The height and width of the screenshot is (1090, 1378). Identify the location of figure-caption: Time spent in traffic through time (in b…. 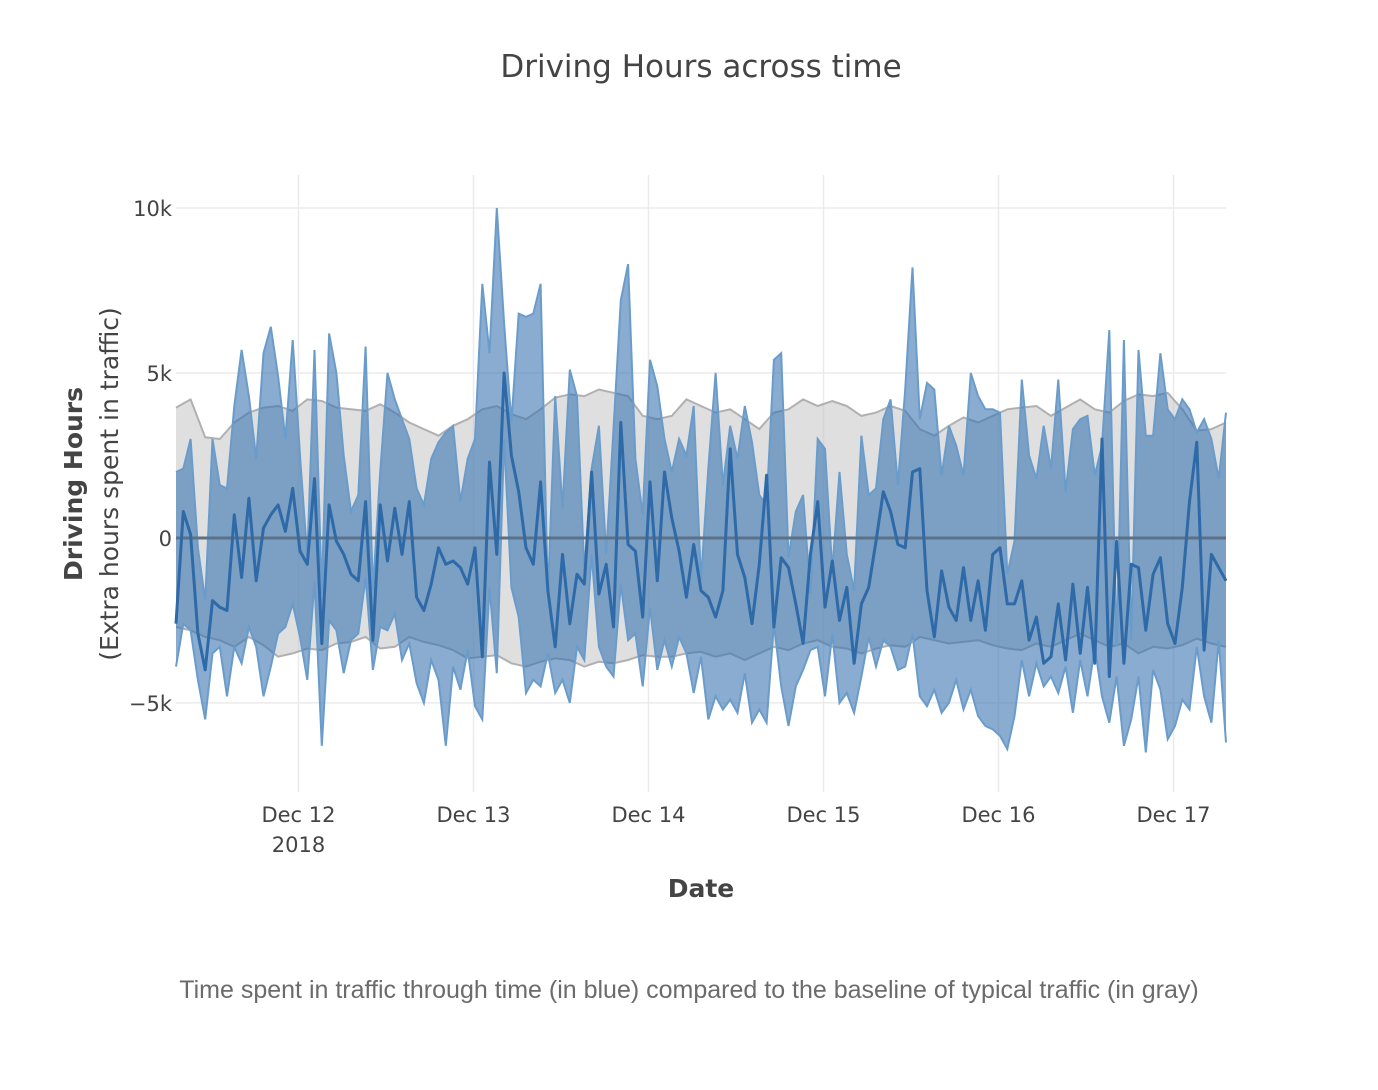
(689, 990).